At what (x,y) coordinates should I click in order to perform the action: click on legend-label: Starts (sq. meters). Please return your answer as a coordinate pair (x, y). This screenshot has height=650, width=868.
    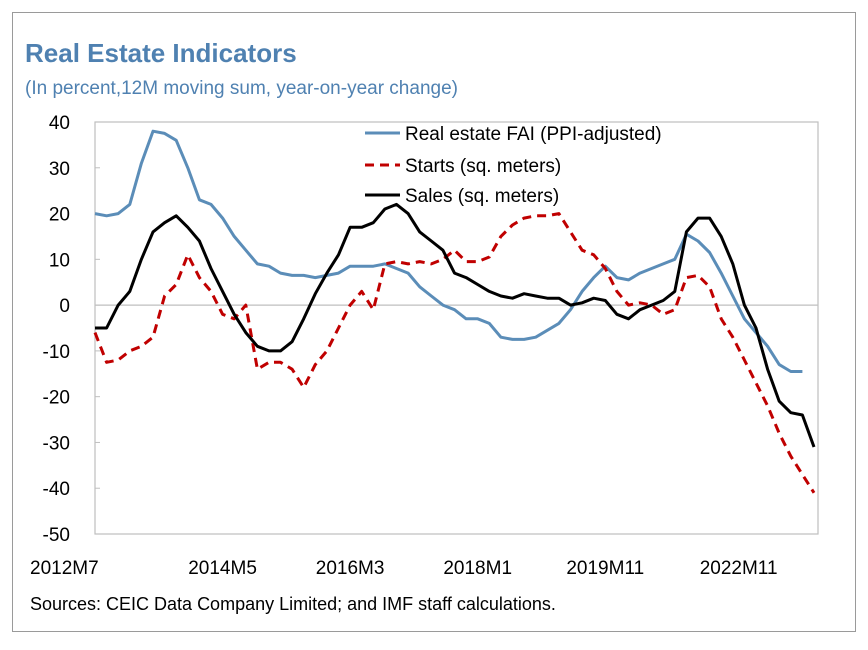
    Looking at the image, I should click on (483, 166).